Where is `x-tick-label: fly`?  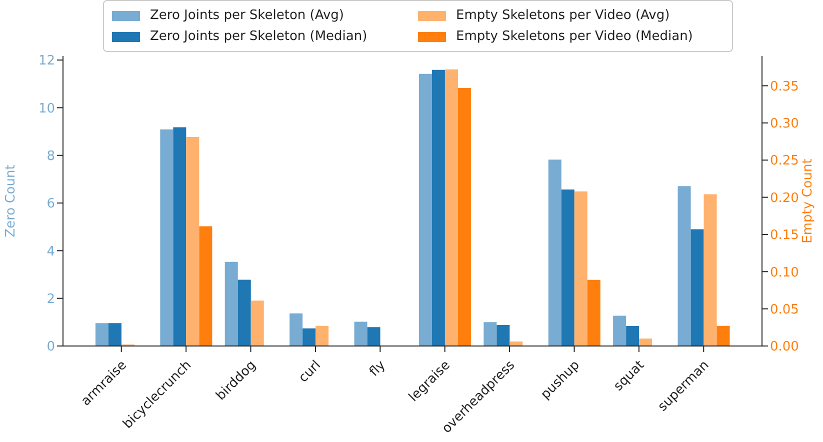
x-tick-label: fly is located at coordinates (377, 369).